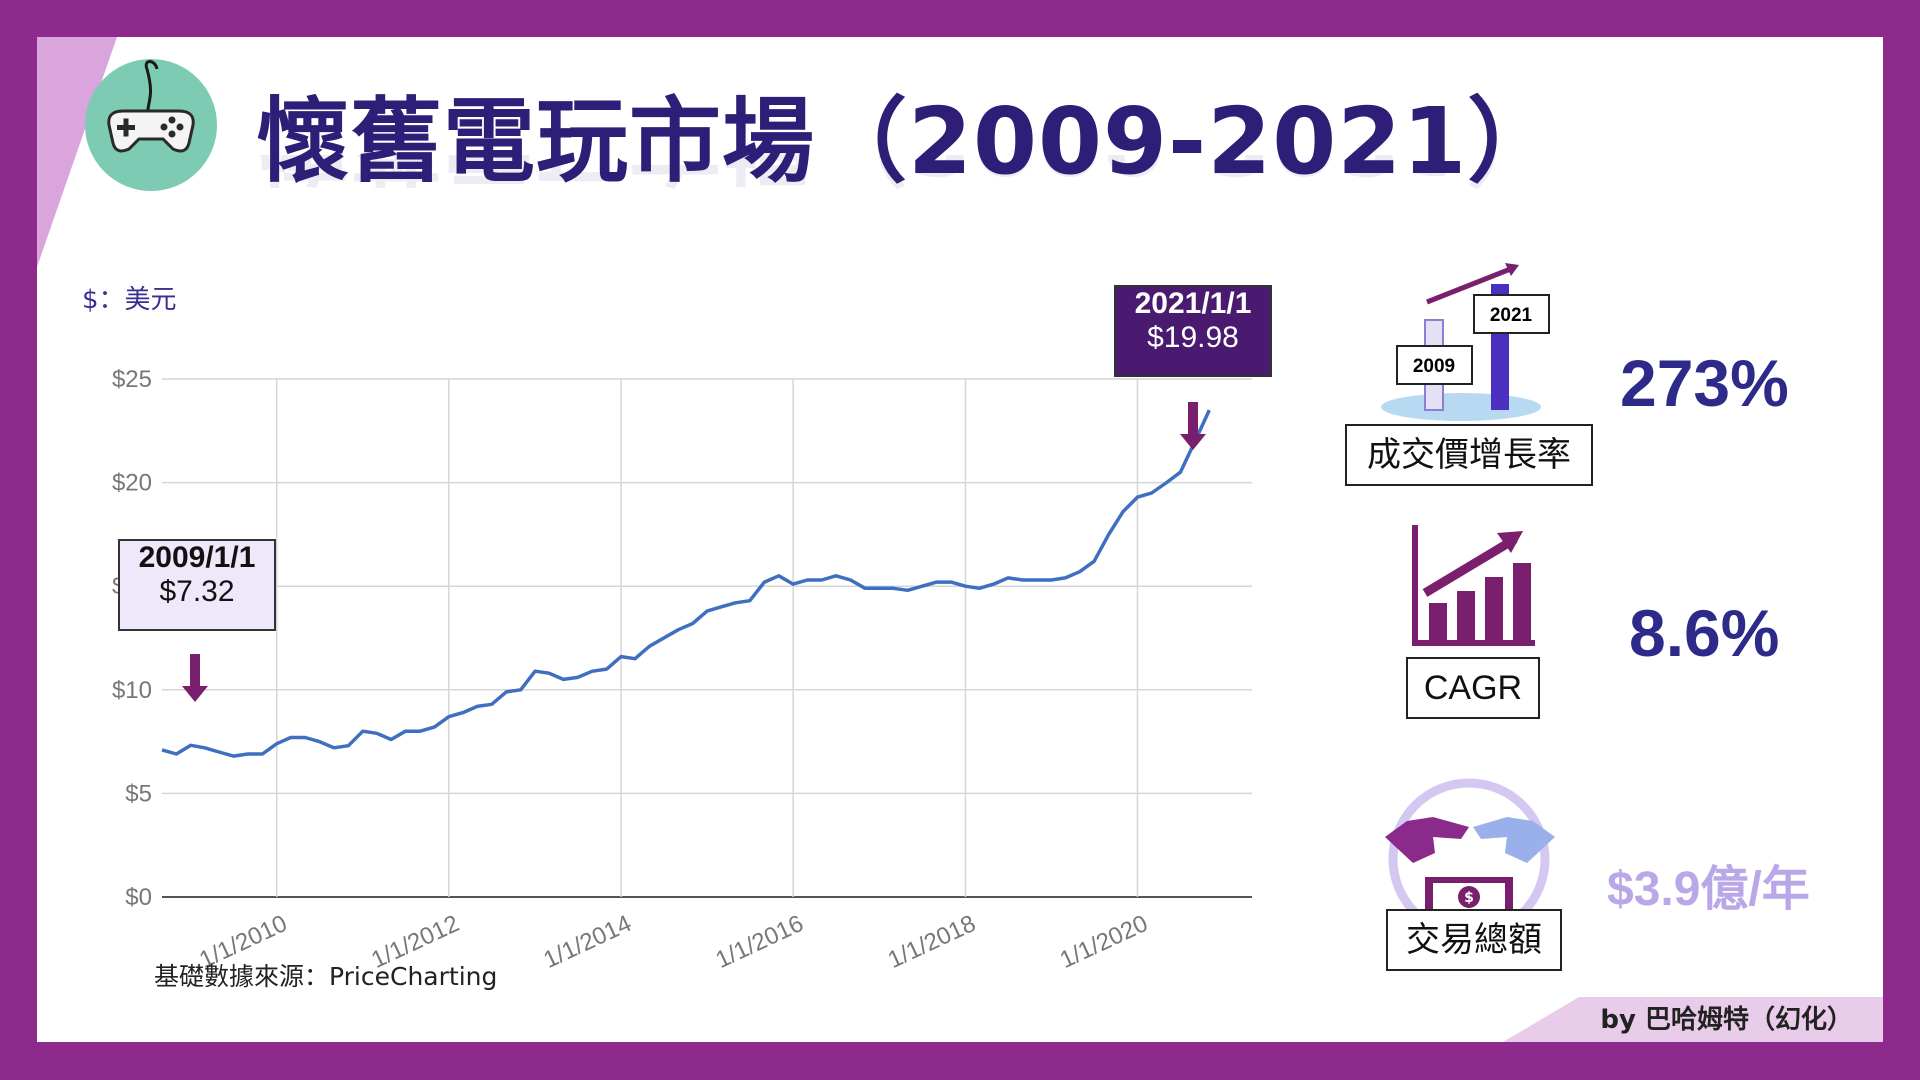 Image resolution: width=1920 pixels, height=1080 pixels. What do you see at coordinates (909, 141) in the screenshot?
I see `page-title: 懷舊電玩市場（2009-2021）` at bounding box center [909, 141].